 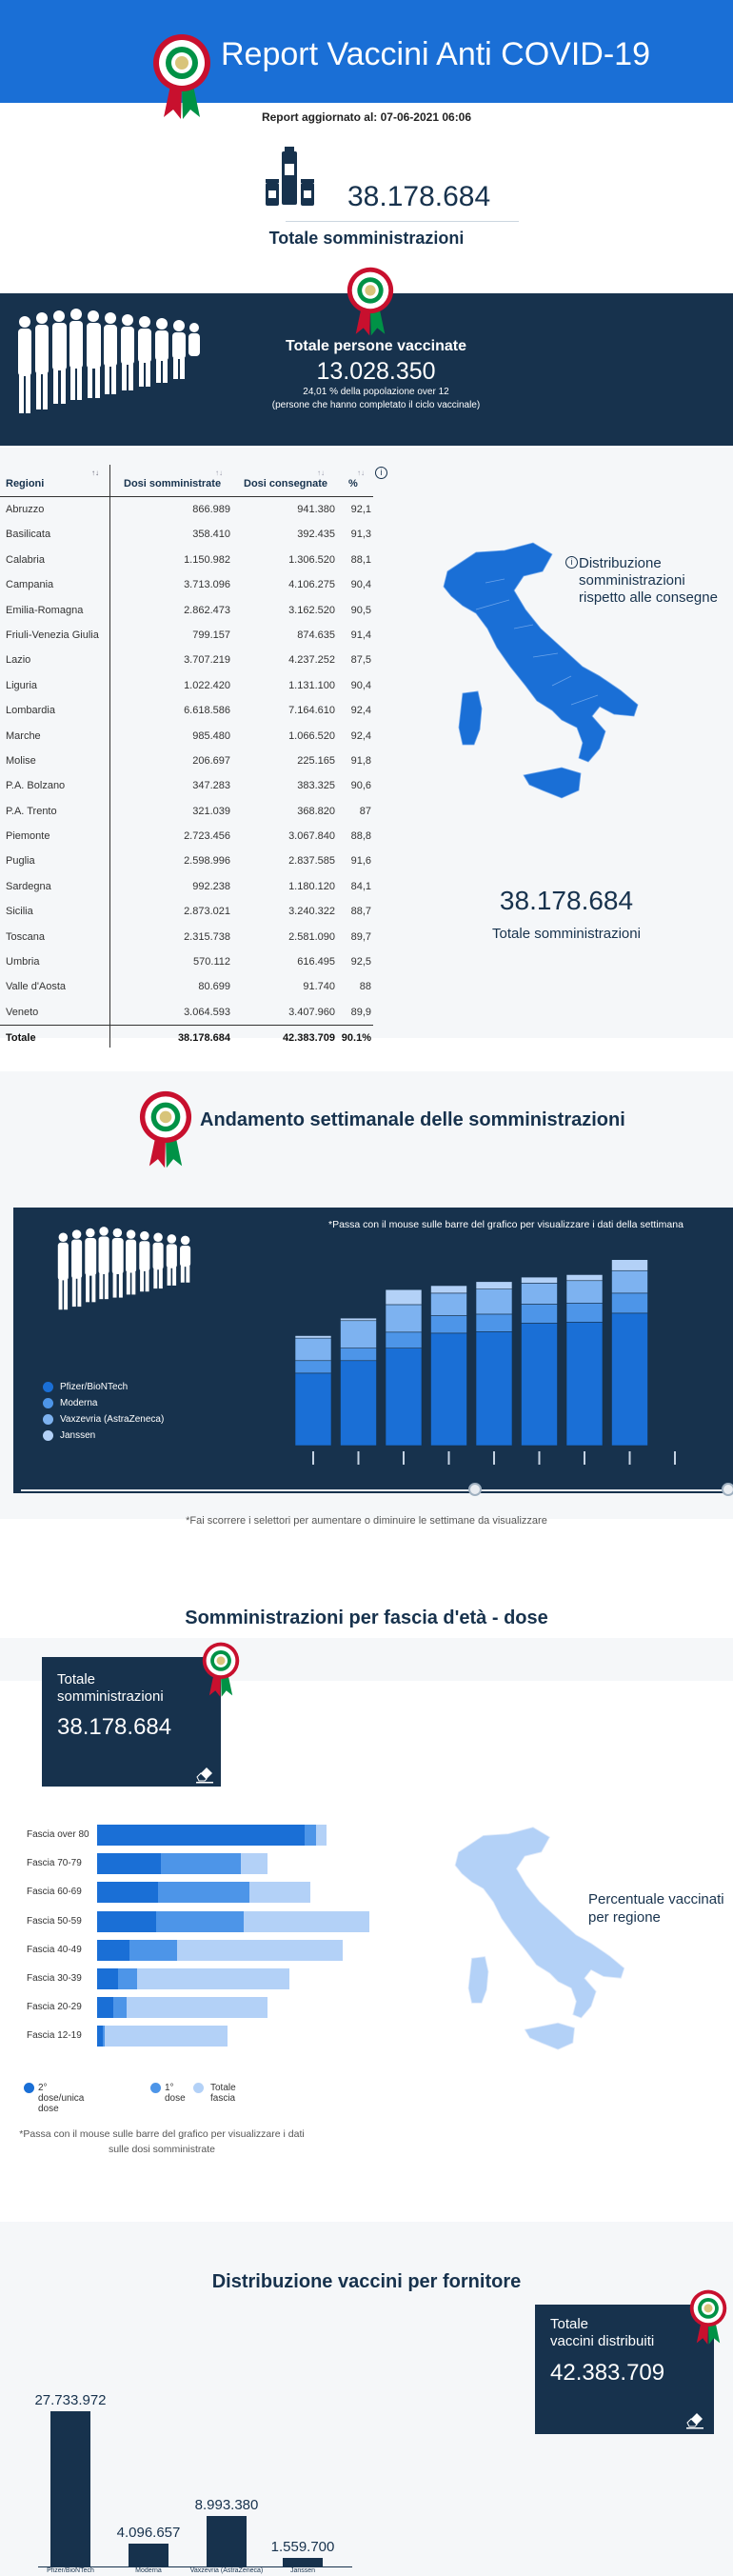 I want to click on table-row: Sardegna 992.238 1.180.120 84,1, so click(x=186, y=886).